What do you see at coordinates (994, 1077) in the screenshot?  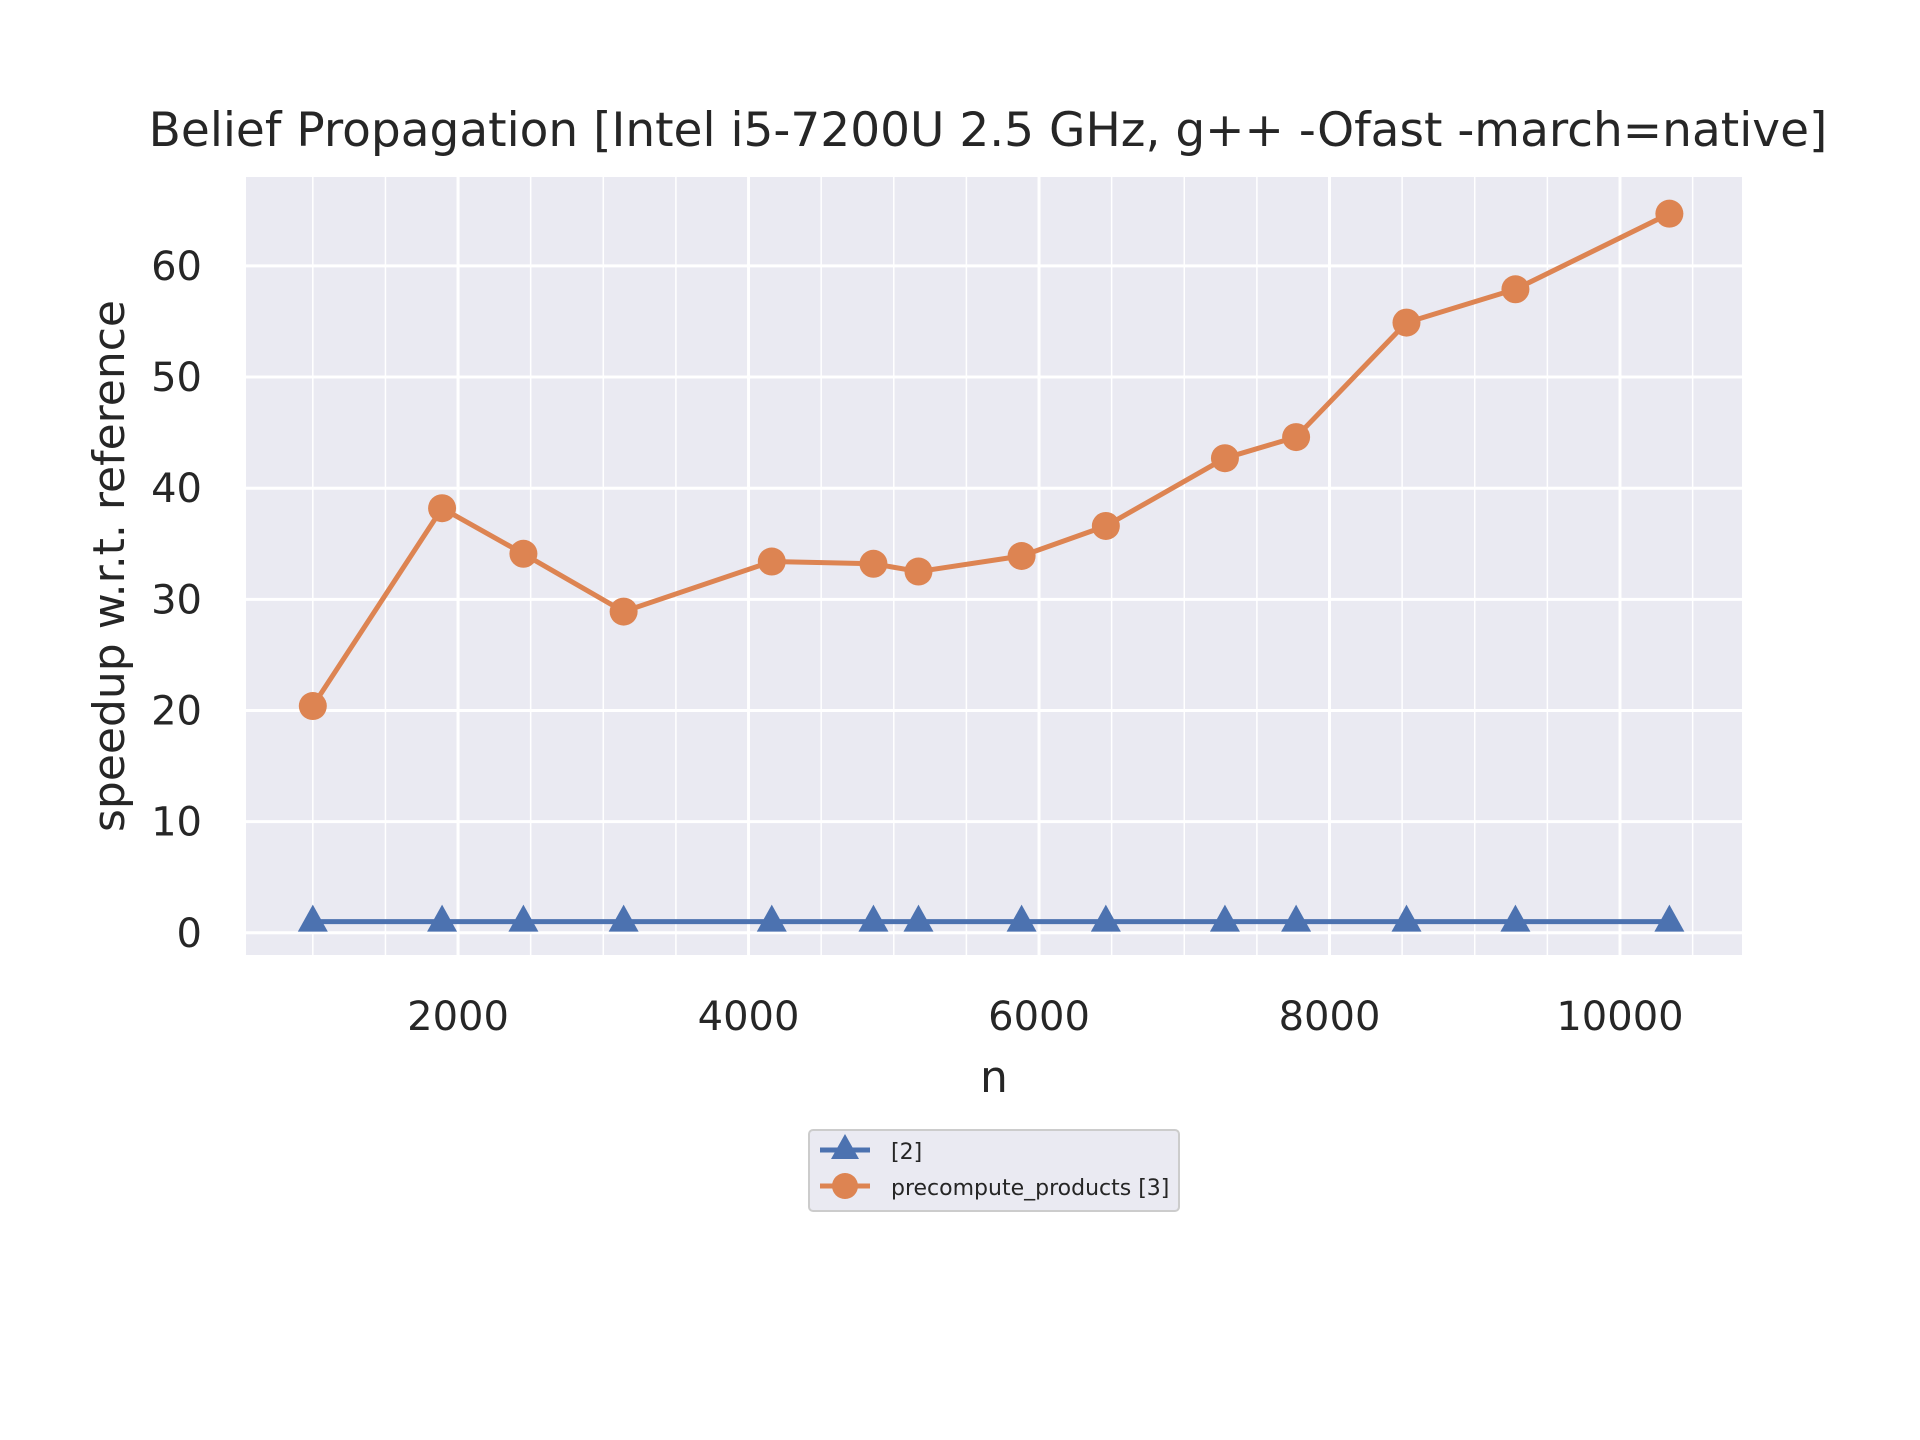 I see `x-axis-label: n` at bounding box center [994, 1077].